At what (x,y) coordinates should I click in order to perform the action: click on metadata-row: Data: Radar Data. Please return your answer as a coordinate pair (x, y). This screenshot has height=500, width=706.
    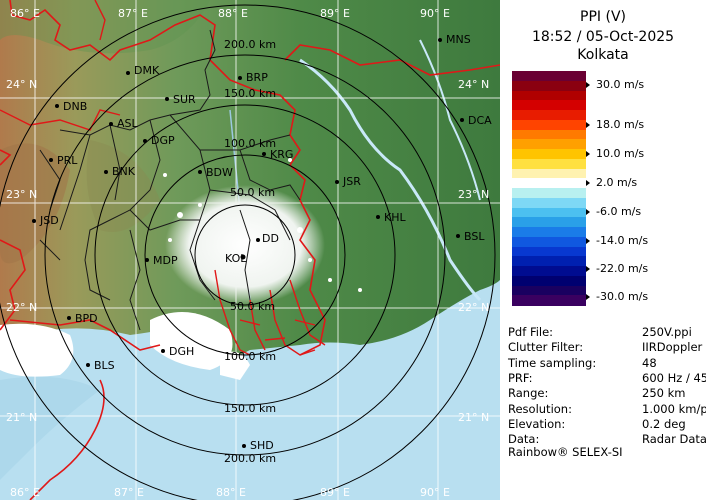
    Looking at the image, I should click on (607, 440).